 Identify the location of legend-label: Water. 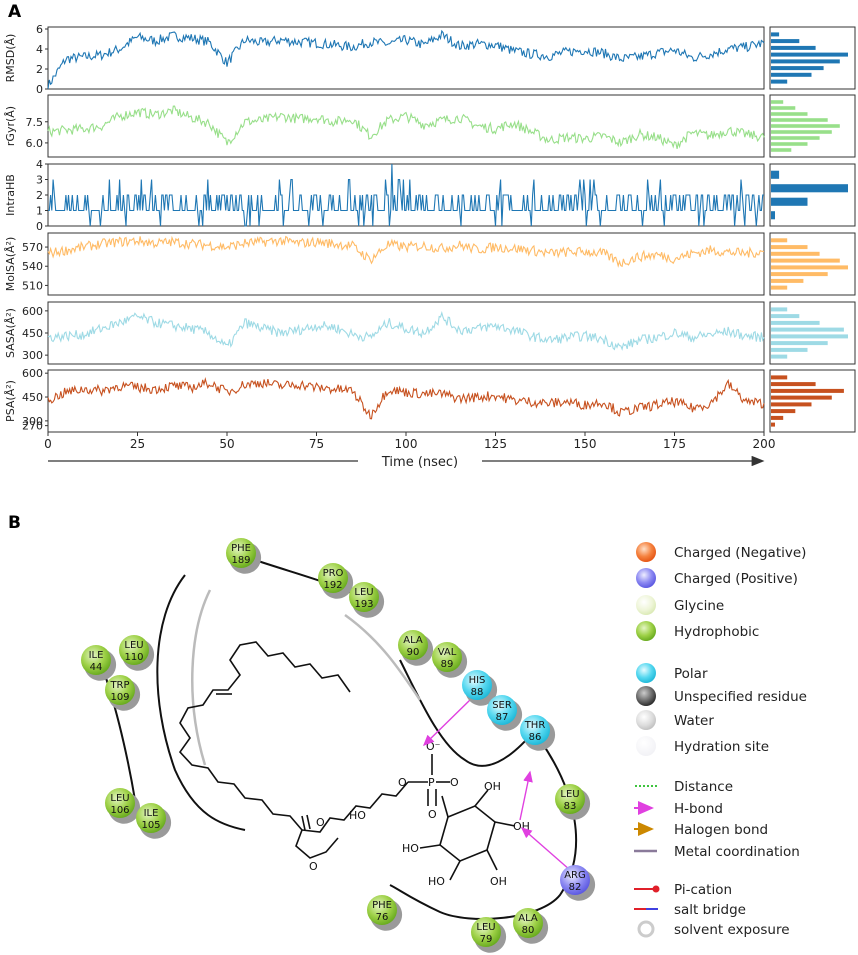
(694, 721).